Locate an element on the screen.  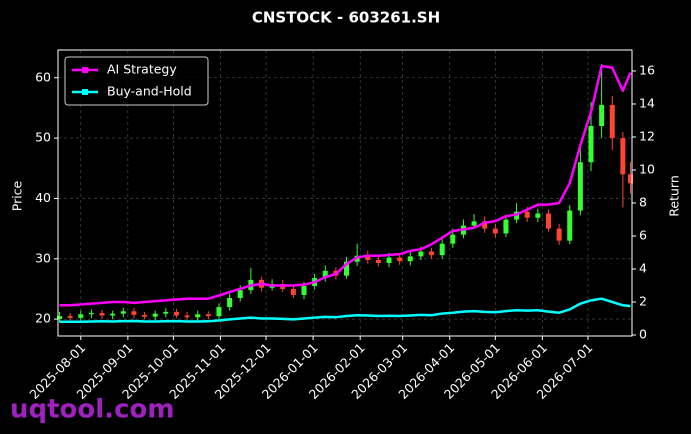
y2-tick-label: 4 is located at coordinates (643, 267).